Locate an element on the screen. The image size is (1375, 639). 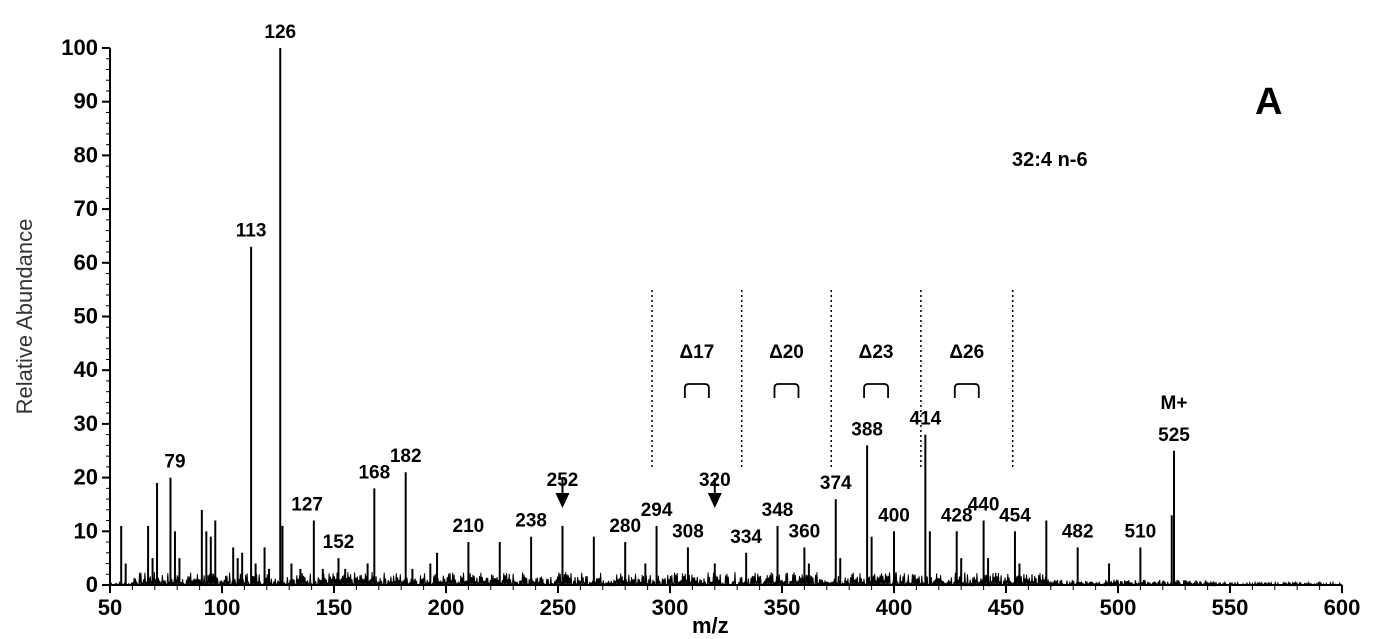
x-tick-label: 550 is located at coordinates (1230, 607).